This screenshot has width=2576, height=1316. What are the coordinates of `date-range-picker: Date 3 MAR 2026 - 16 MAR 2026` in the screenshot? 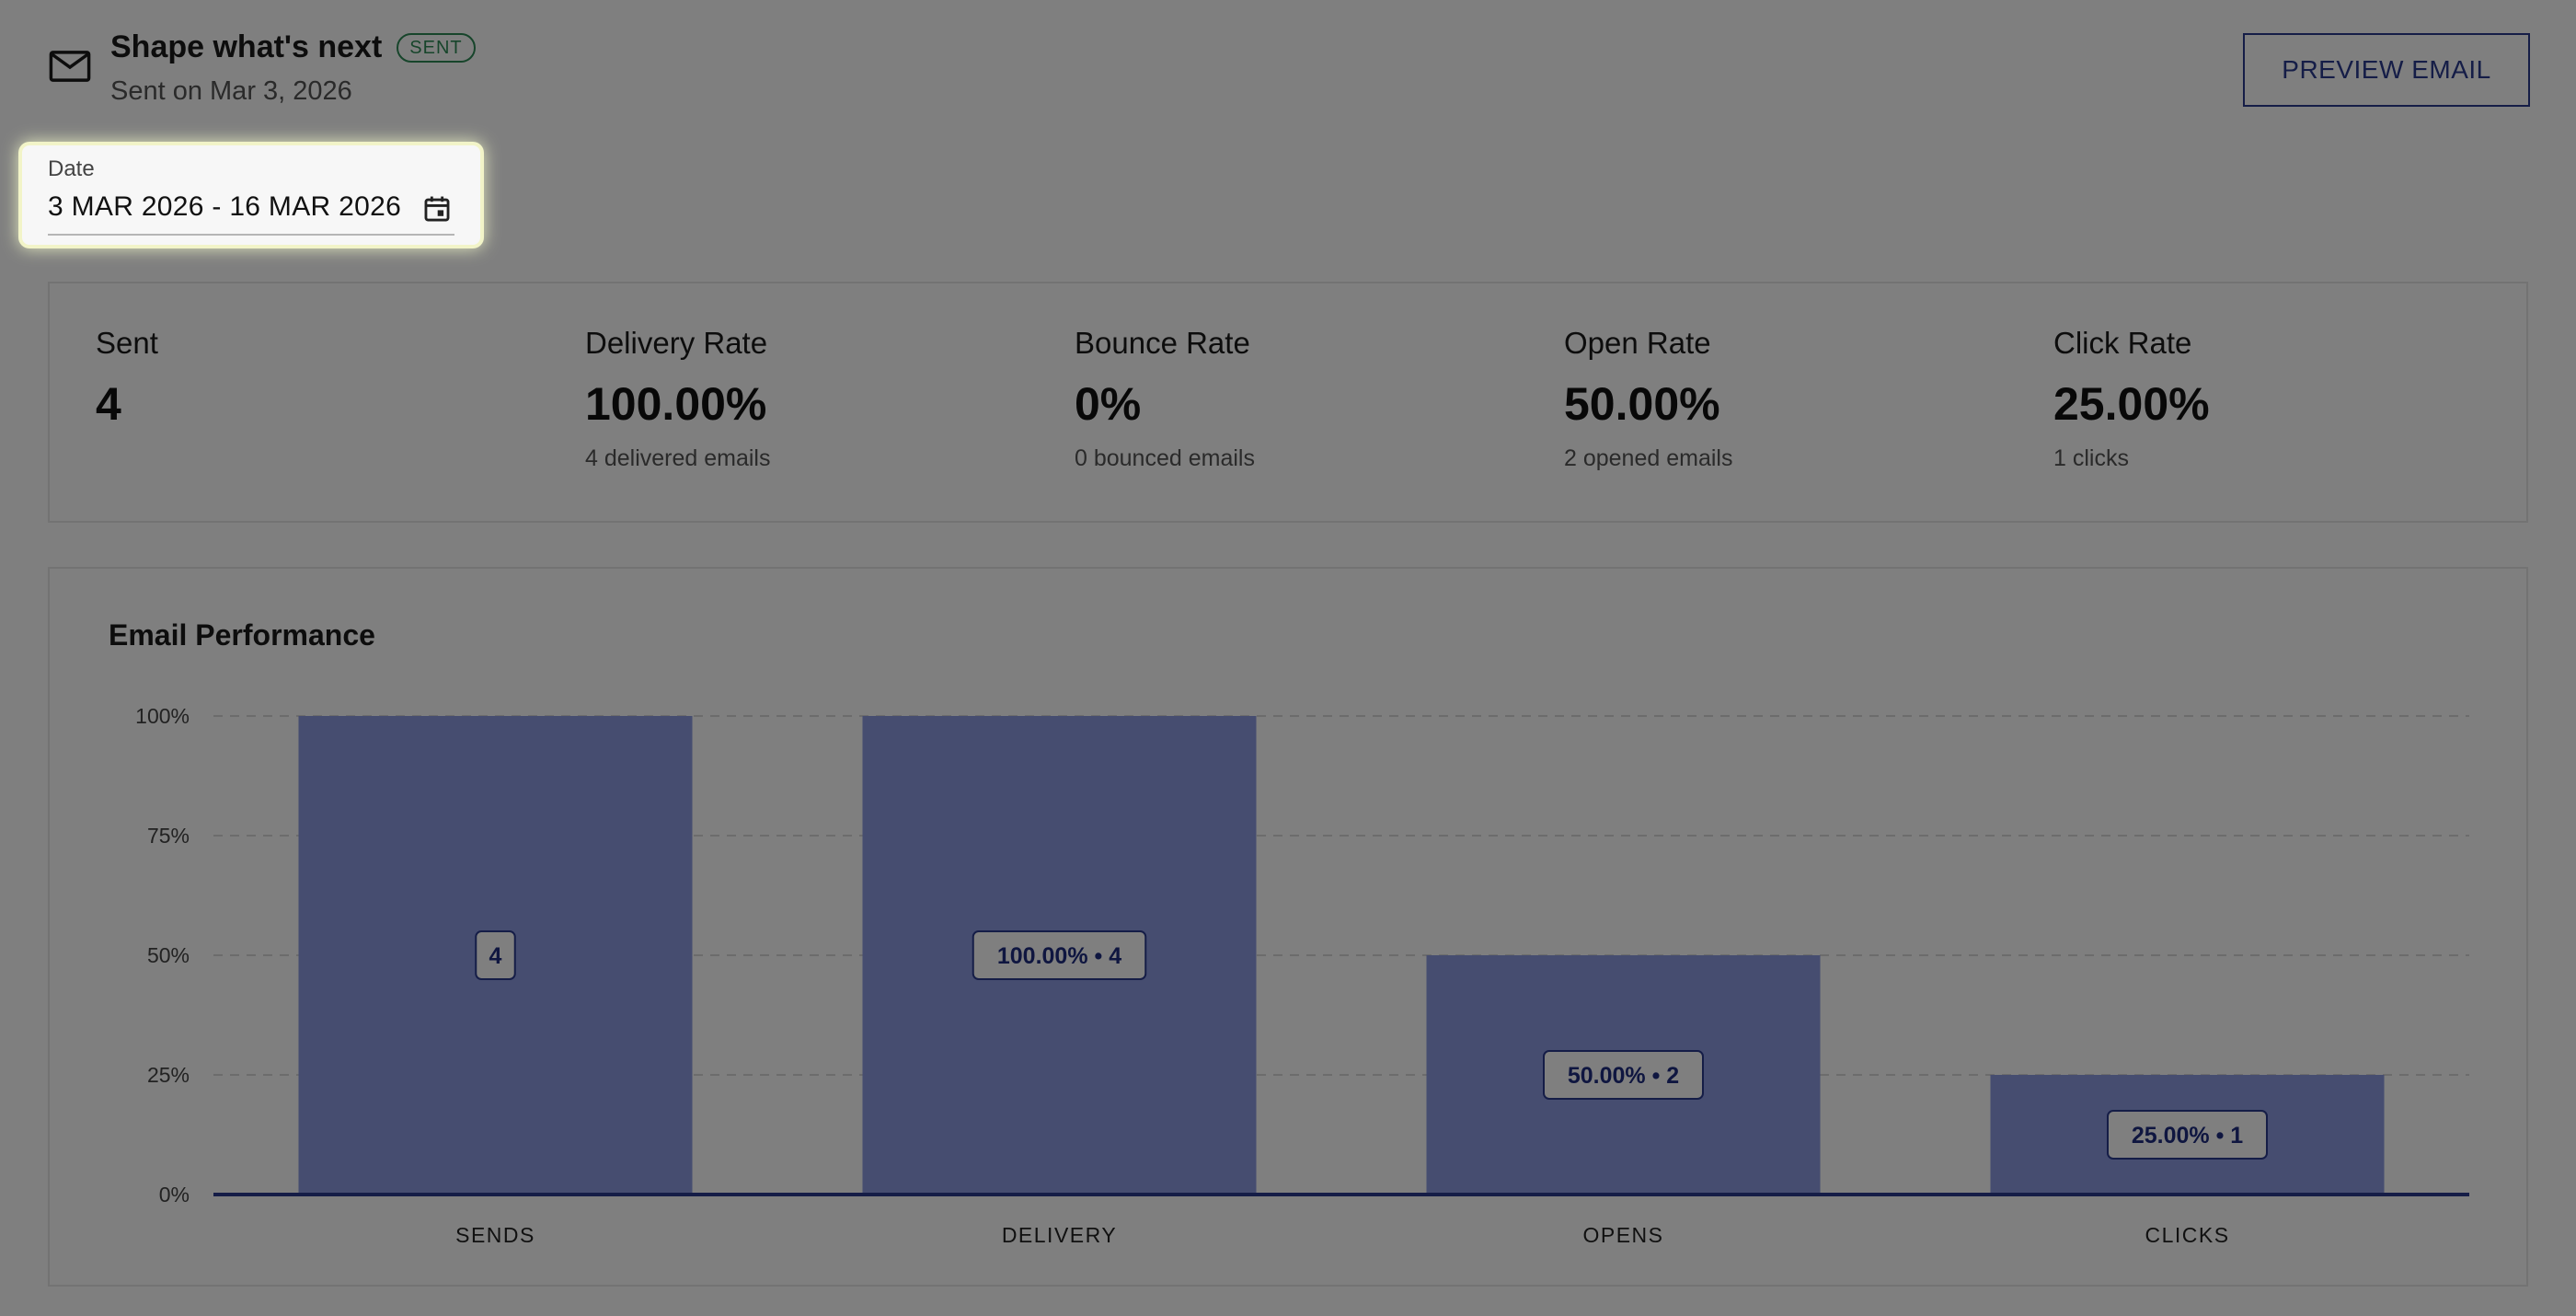 It's located at (251, 195).